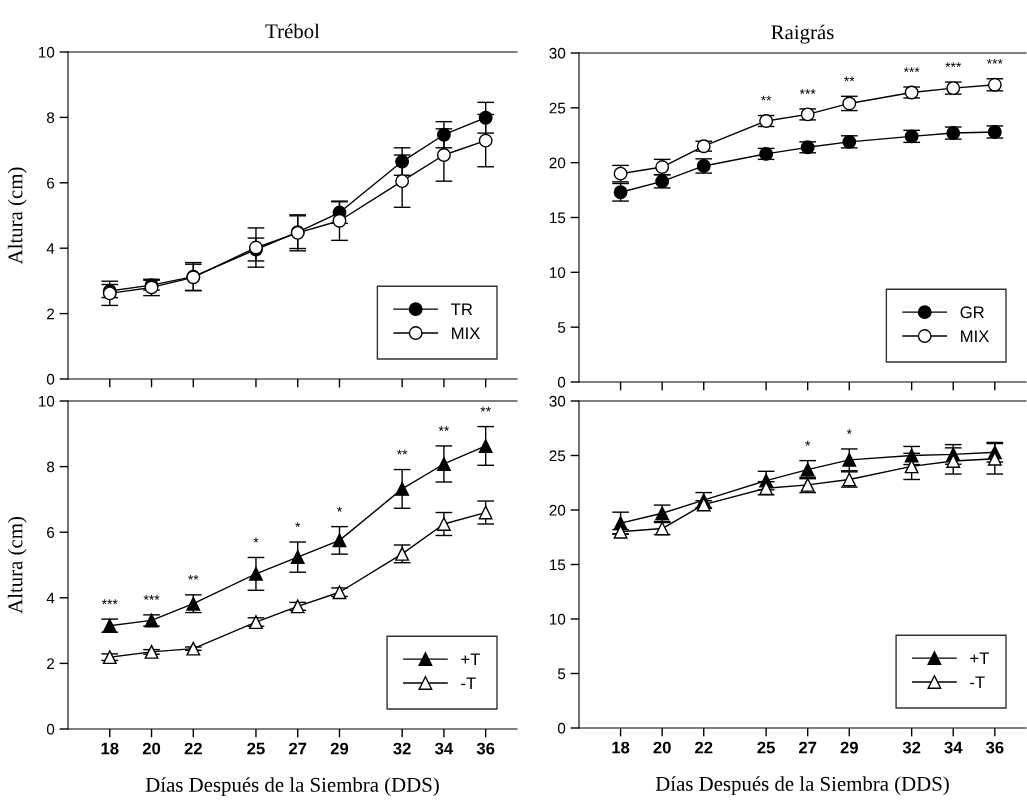  Describe the element at coordinates (802, 34) in the screenshot. I see `chart-title: Raigrás` at that location.